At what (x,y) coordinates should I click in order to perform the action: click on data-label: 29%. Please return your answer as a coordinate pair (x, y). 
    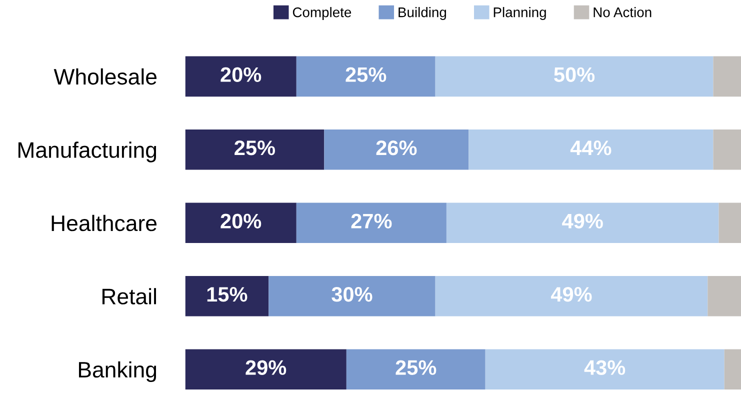
    Looking at the image, I should click on (266, 367).